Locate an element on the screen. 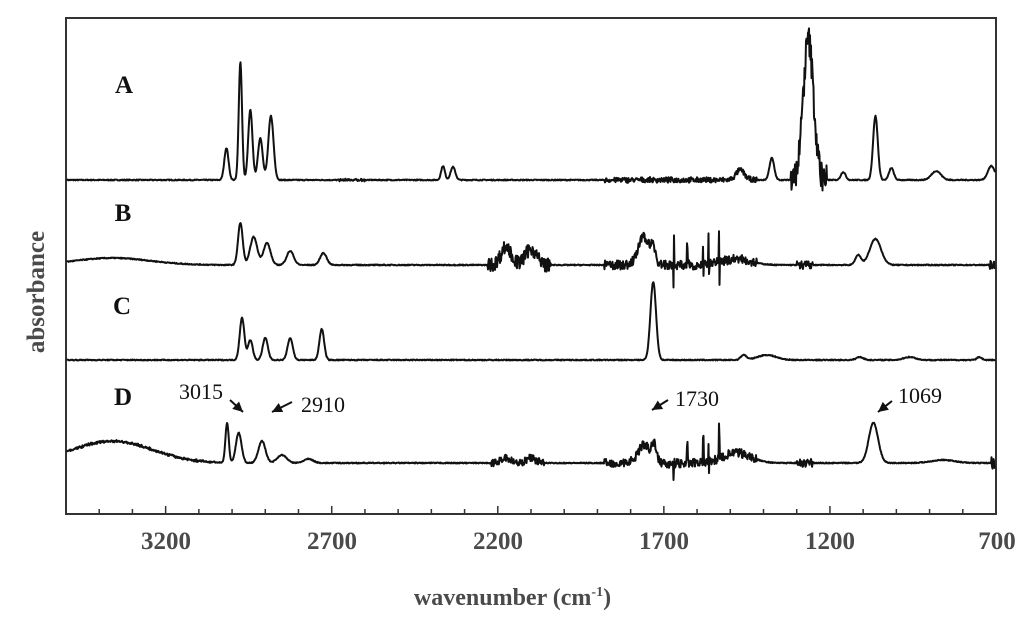  x-tick-label-700: 700 is located at coordinates (997, 541).